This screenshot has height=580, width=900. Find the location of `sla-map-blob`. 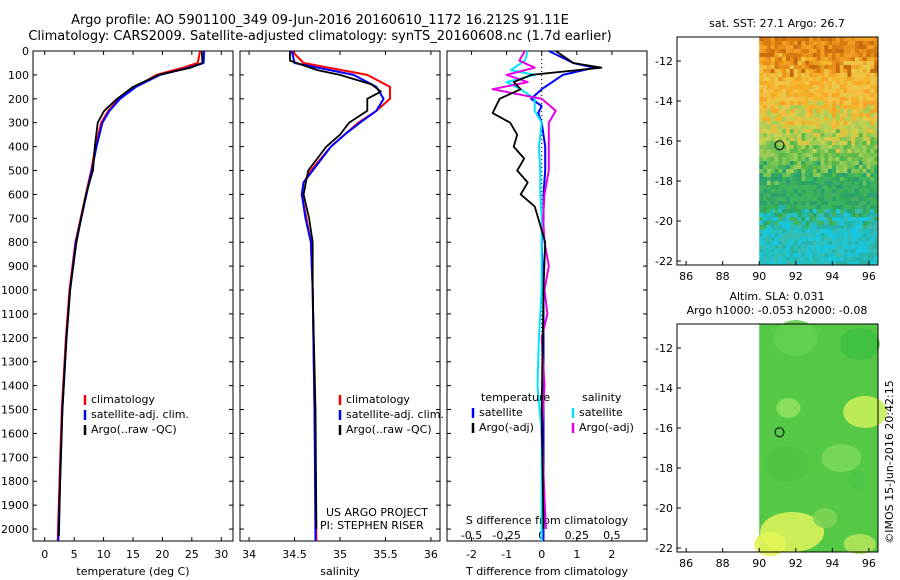

sla-map-blob is located at coordinates (770, 544).